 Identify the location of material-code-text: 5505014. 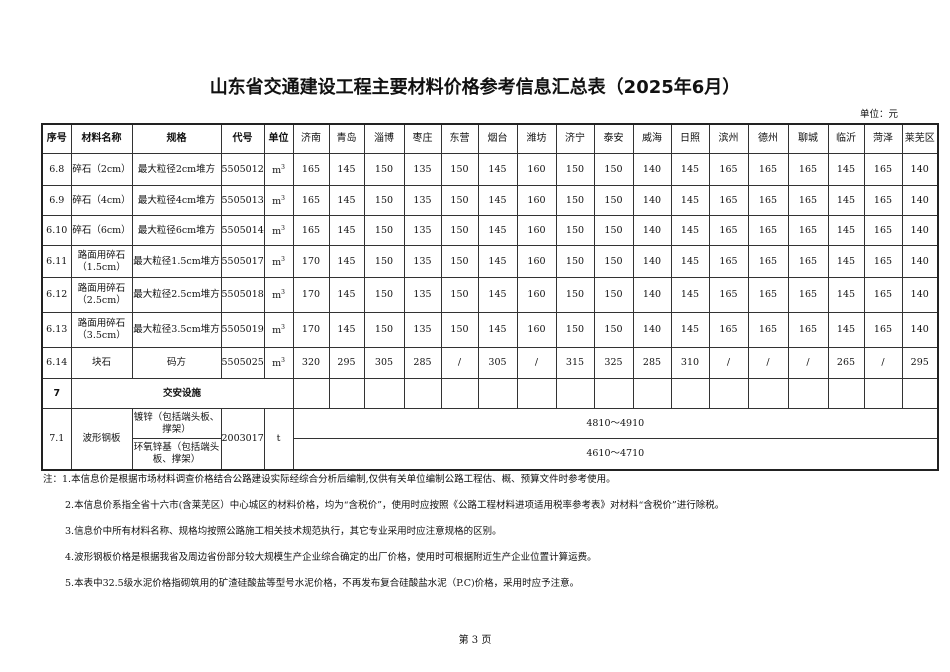
(242, 230).